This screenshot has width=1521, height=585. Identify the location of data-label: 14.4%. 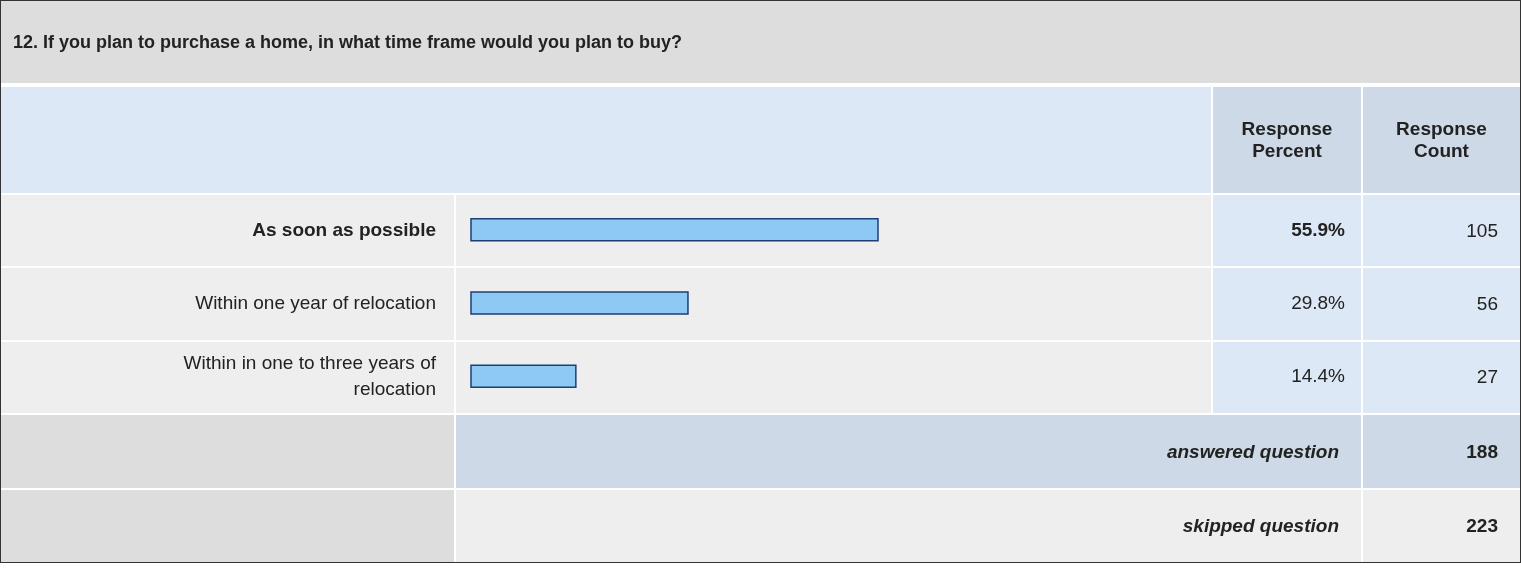
(1318, 376).